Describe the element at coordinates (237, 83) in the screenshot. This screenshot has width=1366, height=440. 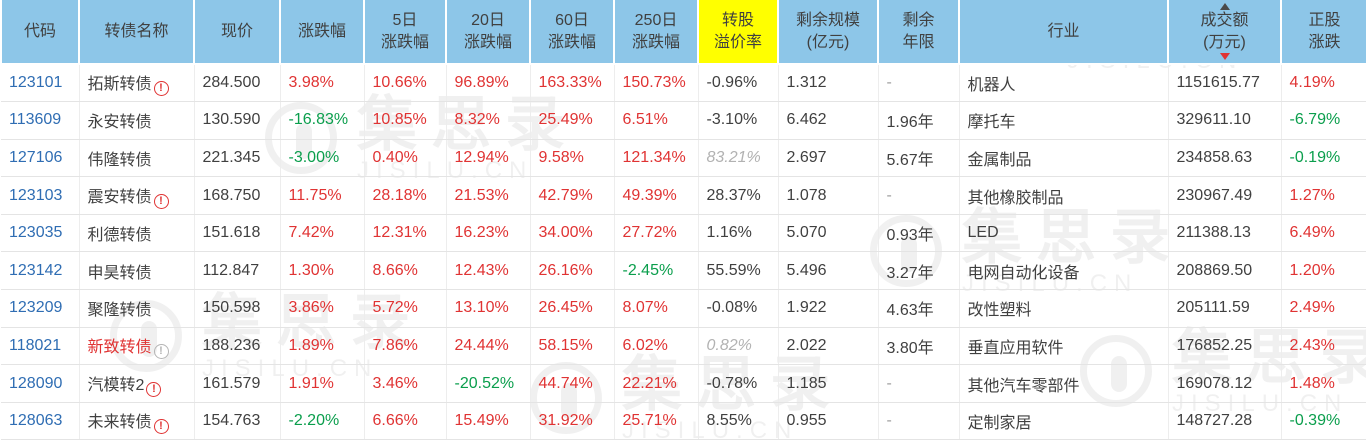
I see `cell-price: 284.500` at that location.